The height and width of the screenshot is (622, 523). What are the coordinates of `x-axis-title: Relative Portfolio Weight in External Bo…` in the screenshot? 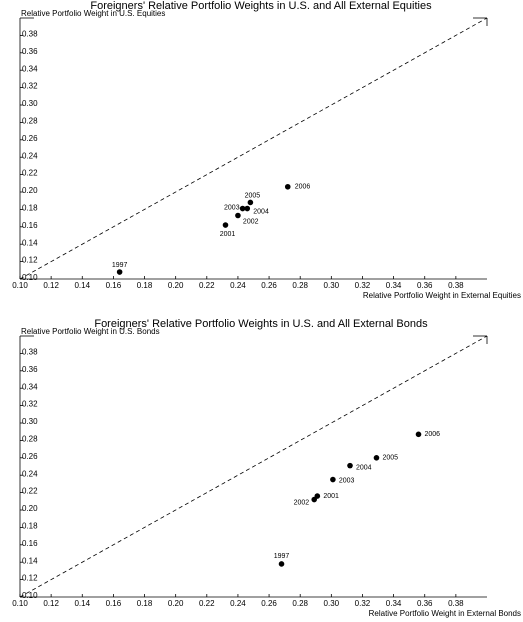 It's located at (445, 613).